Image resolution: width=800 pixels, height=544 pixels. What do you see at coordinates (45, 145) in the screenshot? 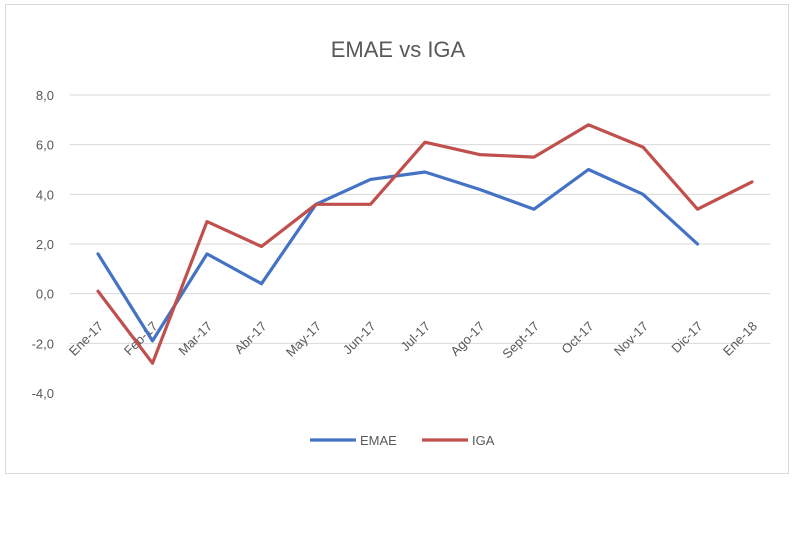
I see `y-tick-label: 6,0` at bounding box center [45, 145].